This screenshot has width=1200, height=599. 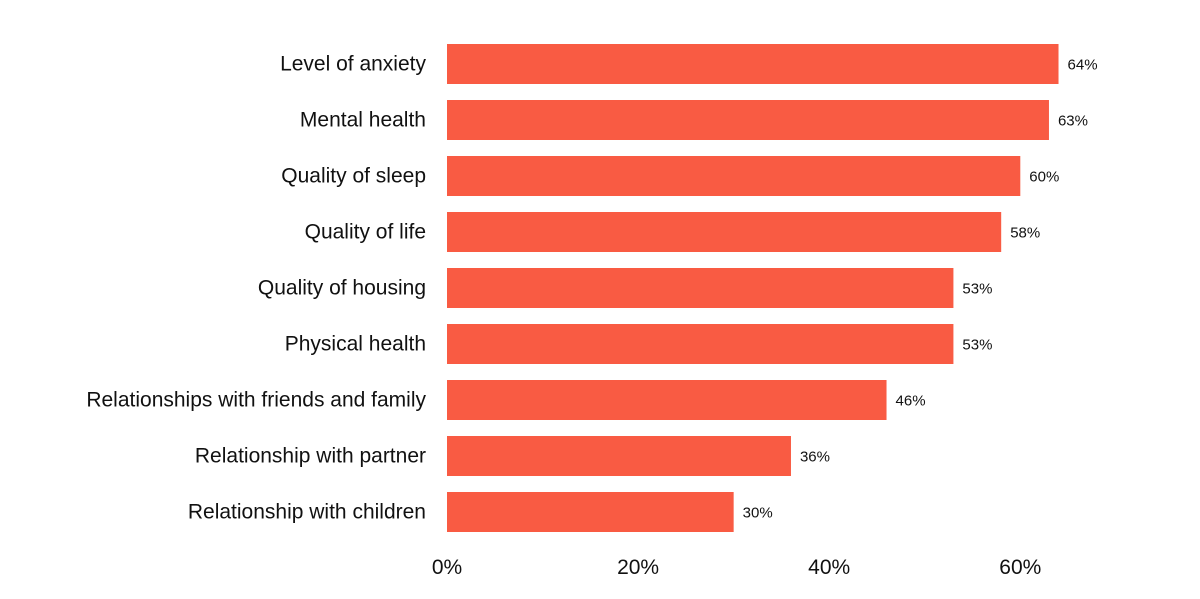 What do you see at coordinates (758, 513) in the screenshot?
I see `value-label: 30%` at bounding box center [758, 513].